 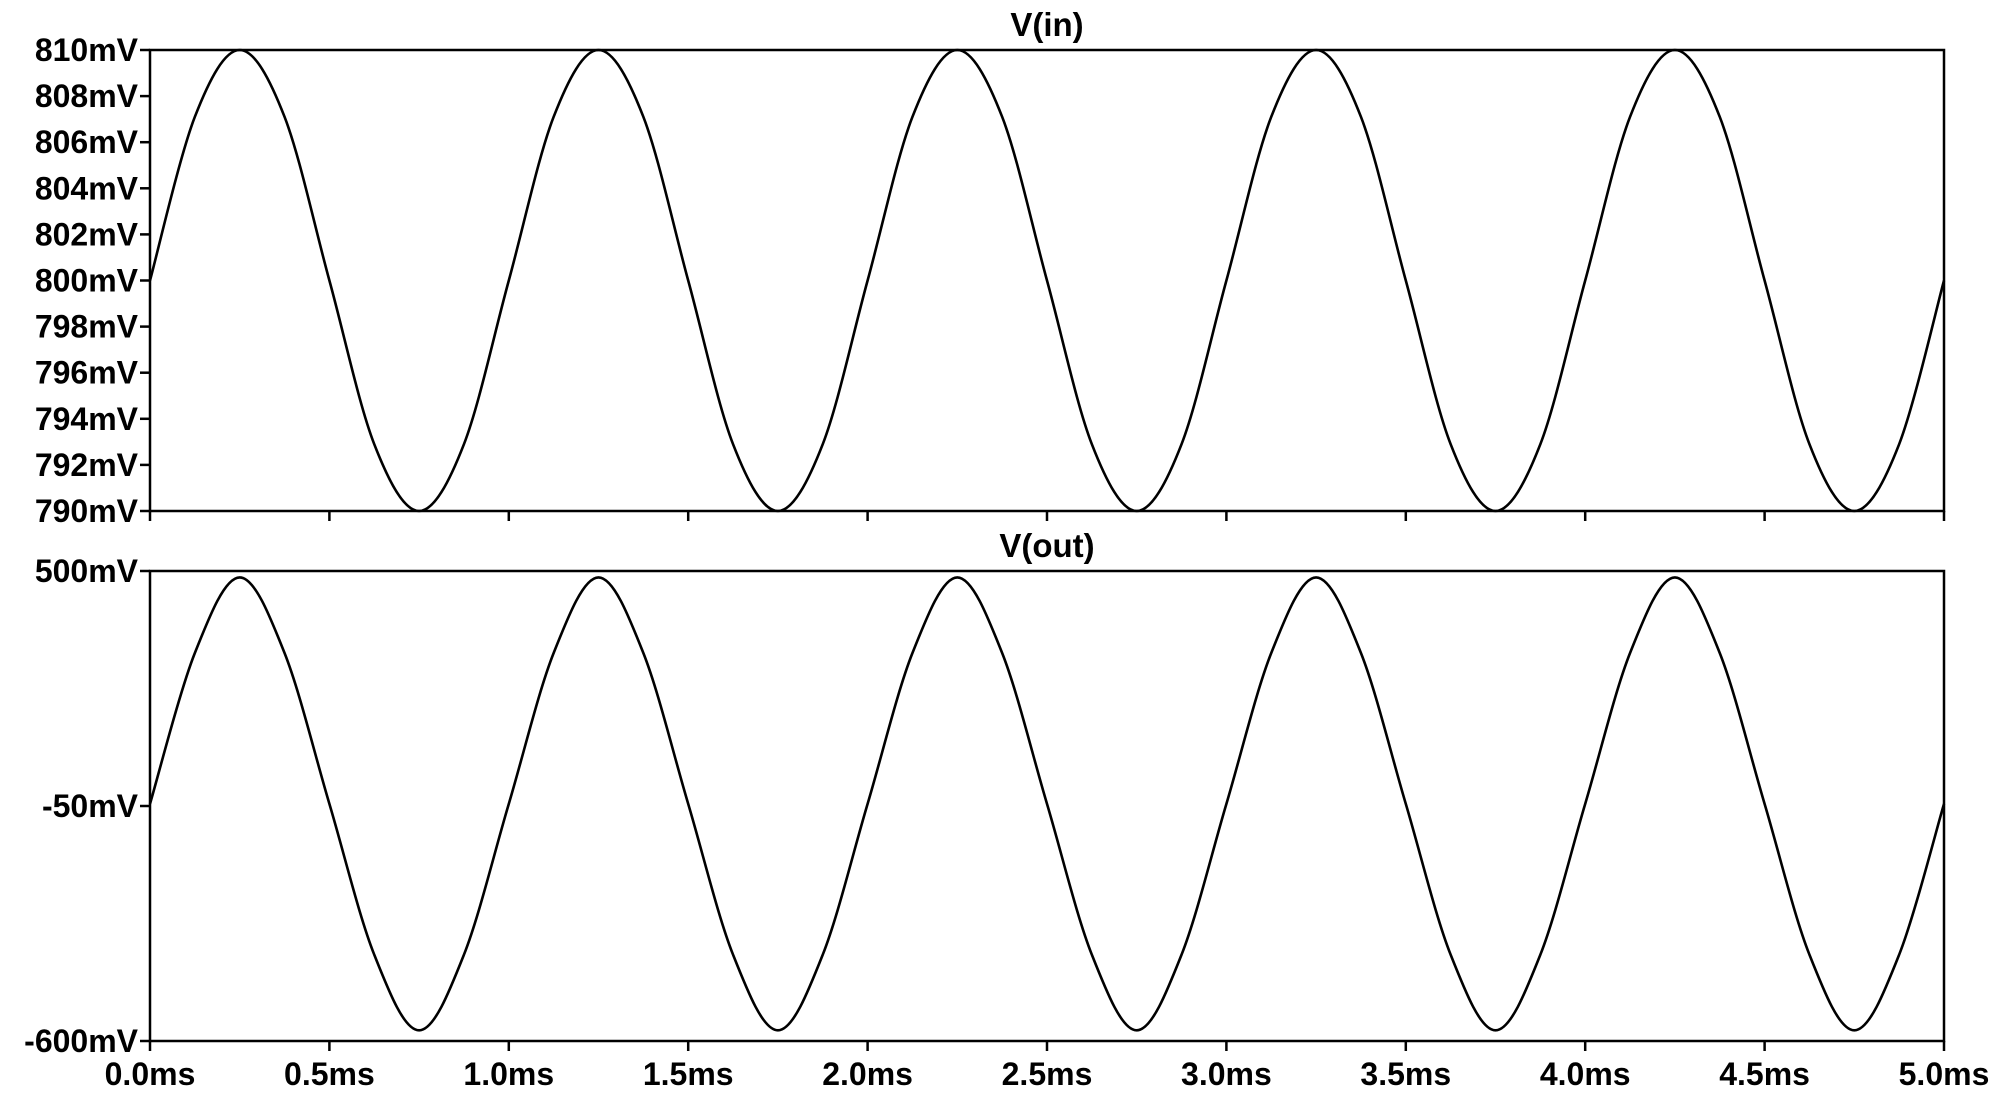 What do you see at coordinates (87, 419) in the screenshot?
I see `vin-y-tick-label: 794mV` at bounding box center [87, 419].